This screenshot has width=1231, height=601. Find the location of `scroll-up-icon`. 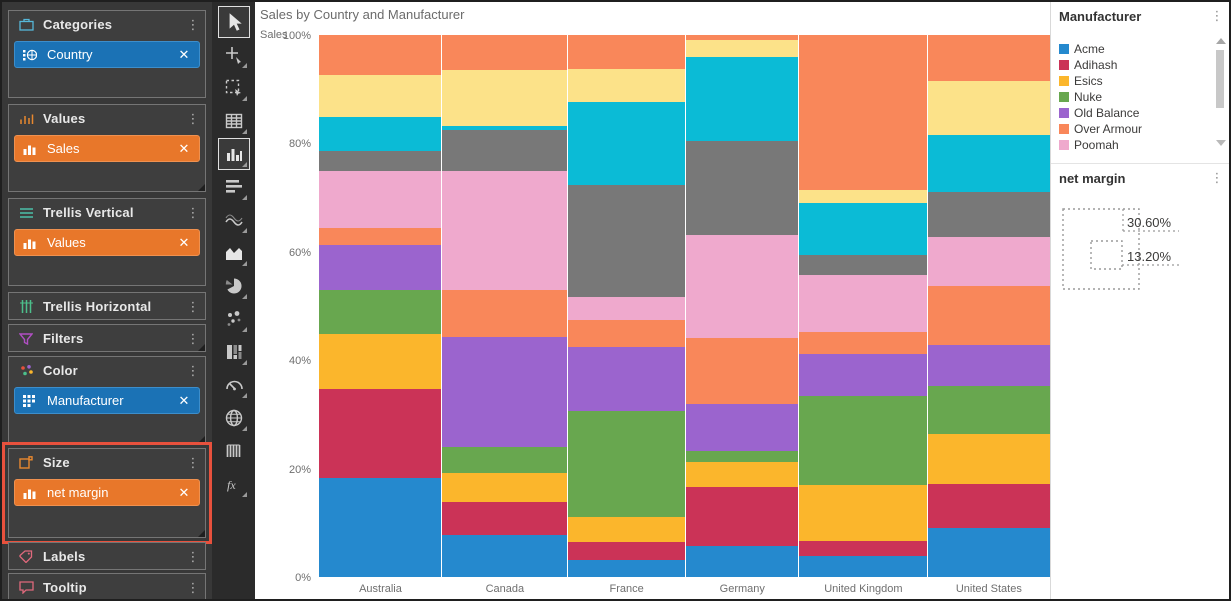

scroll-up-icon is located at coordinates (1221, 41).